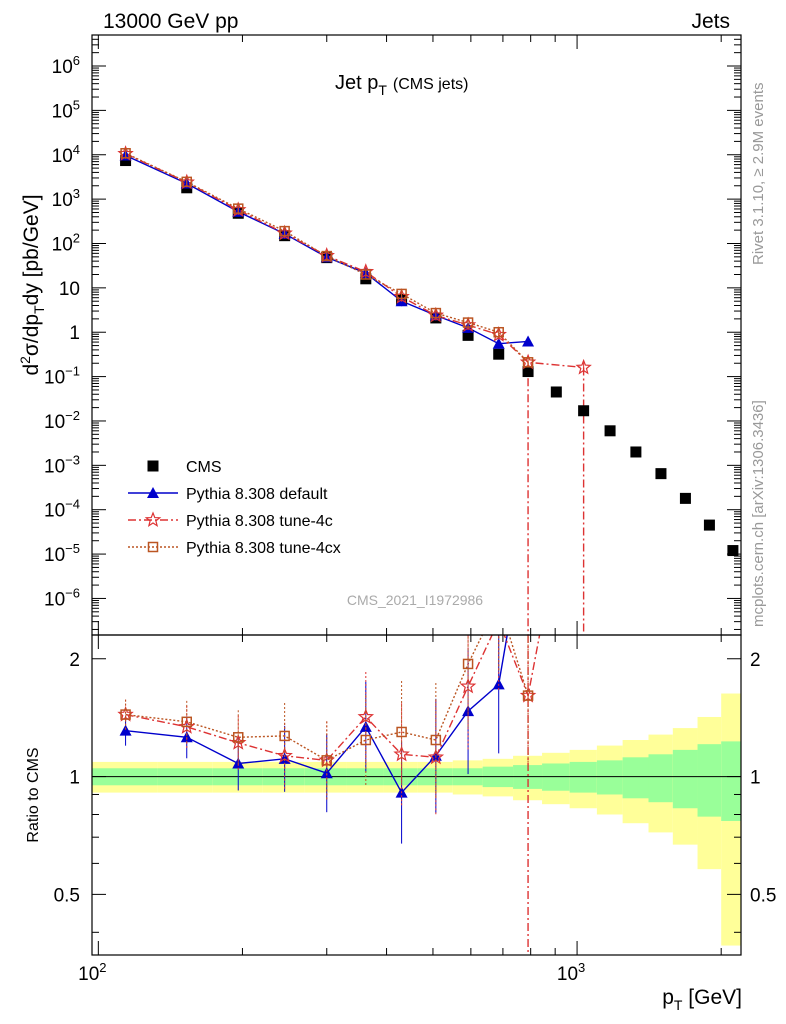 The height and width of the screenshot is (1024, 786). Describe the element at coordinates (257, 494) in the screenshot. I see `legend-label: Pythia 8.308 default` at that location.